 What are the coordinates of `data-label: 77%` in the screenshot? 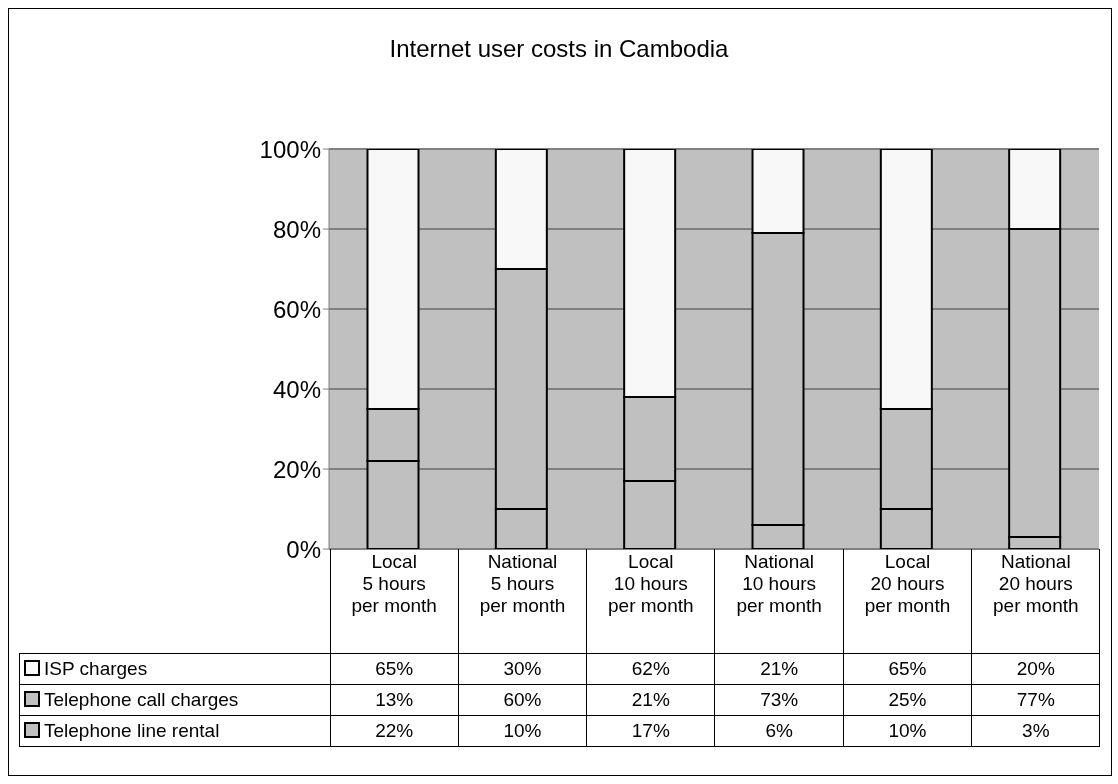 It's located at (1035, 699).